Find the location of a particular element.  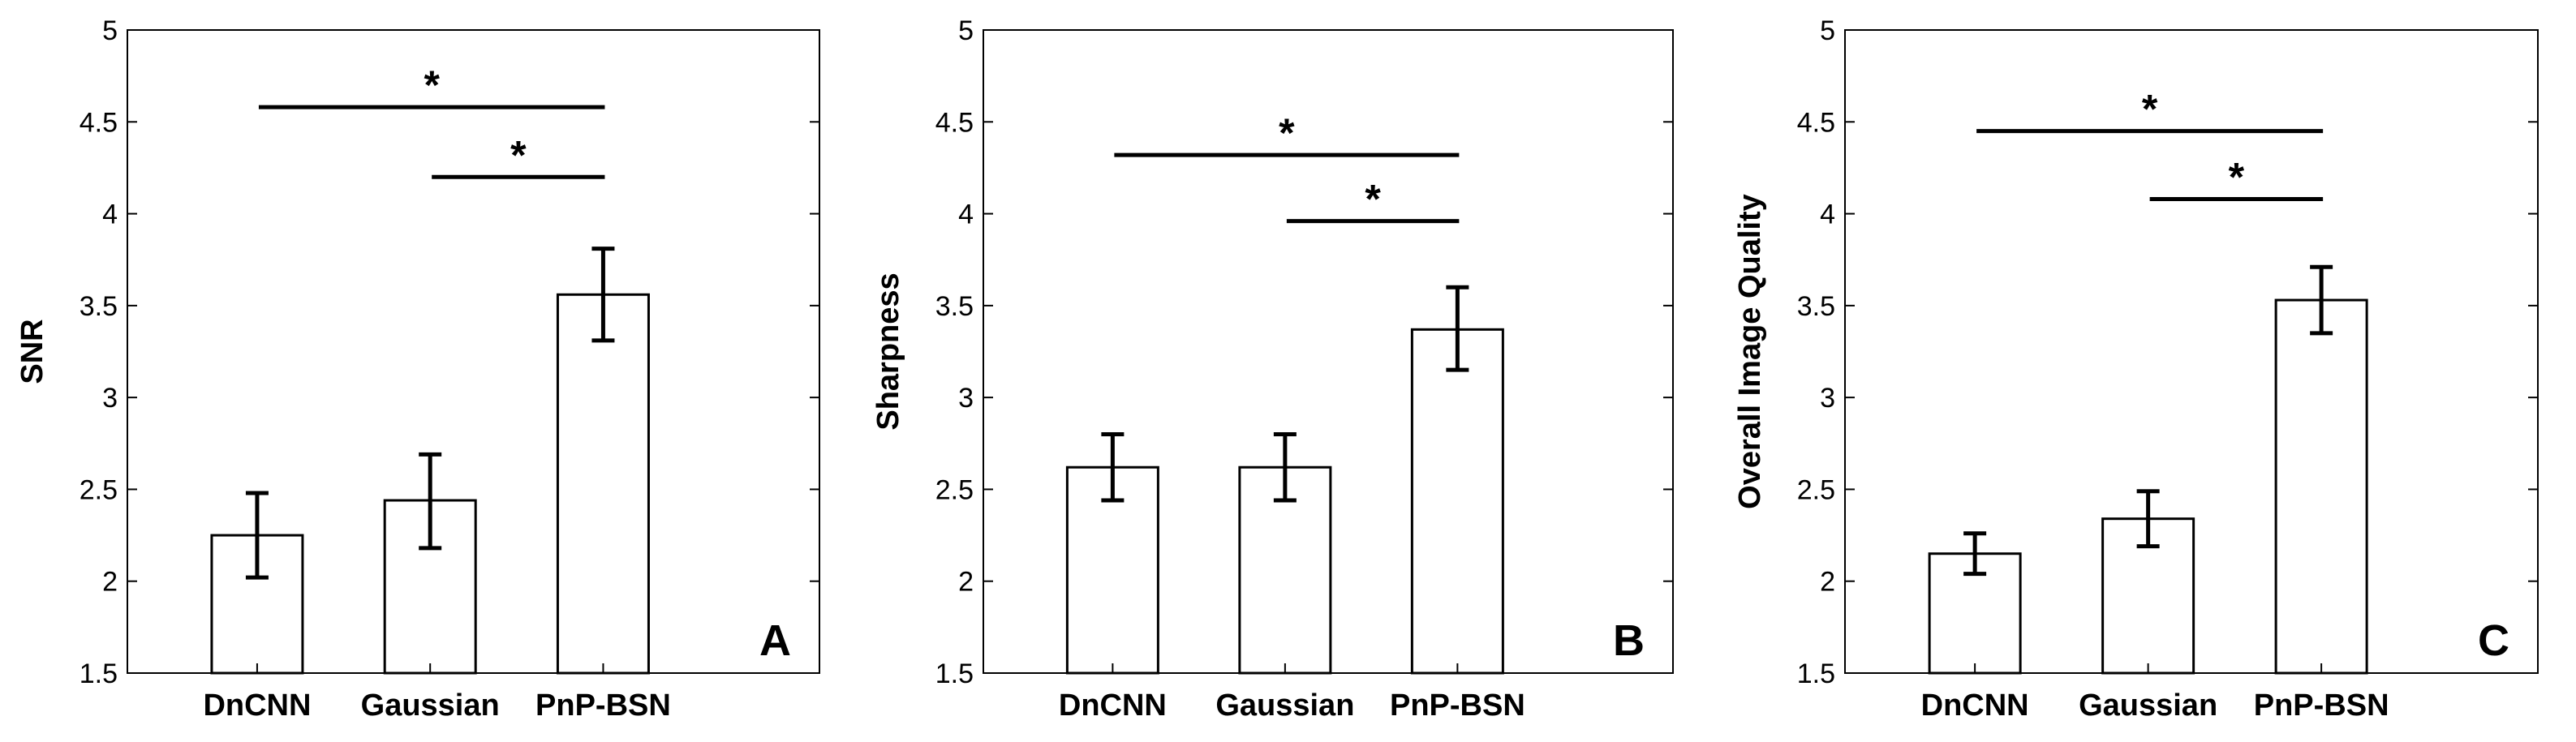

panel-letter: A is located at coordinates (775, 640).